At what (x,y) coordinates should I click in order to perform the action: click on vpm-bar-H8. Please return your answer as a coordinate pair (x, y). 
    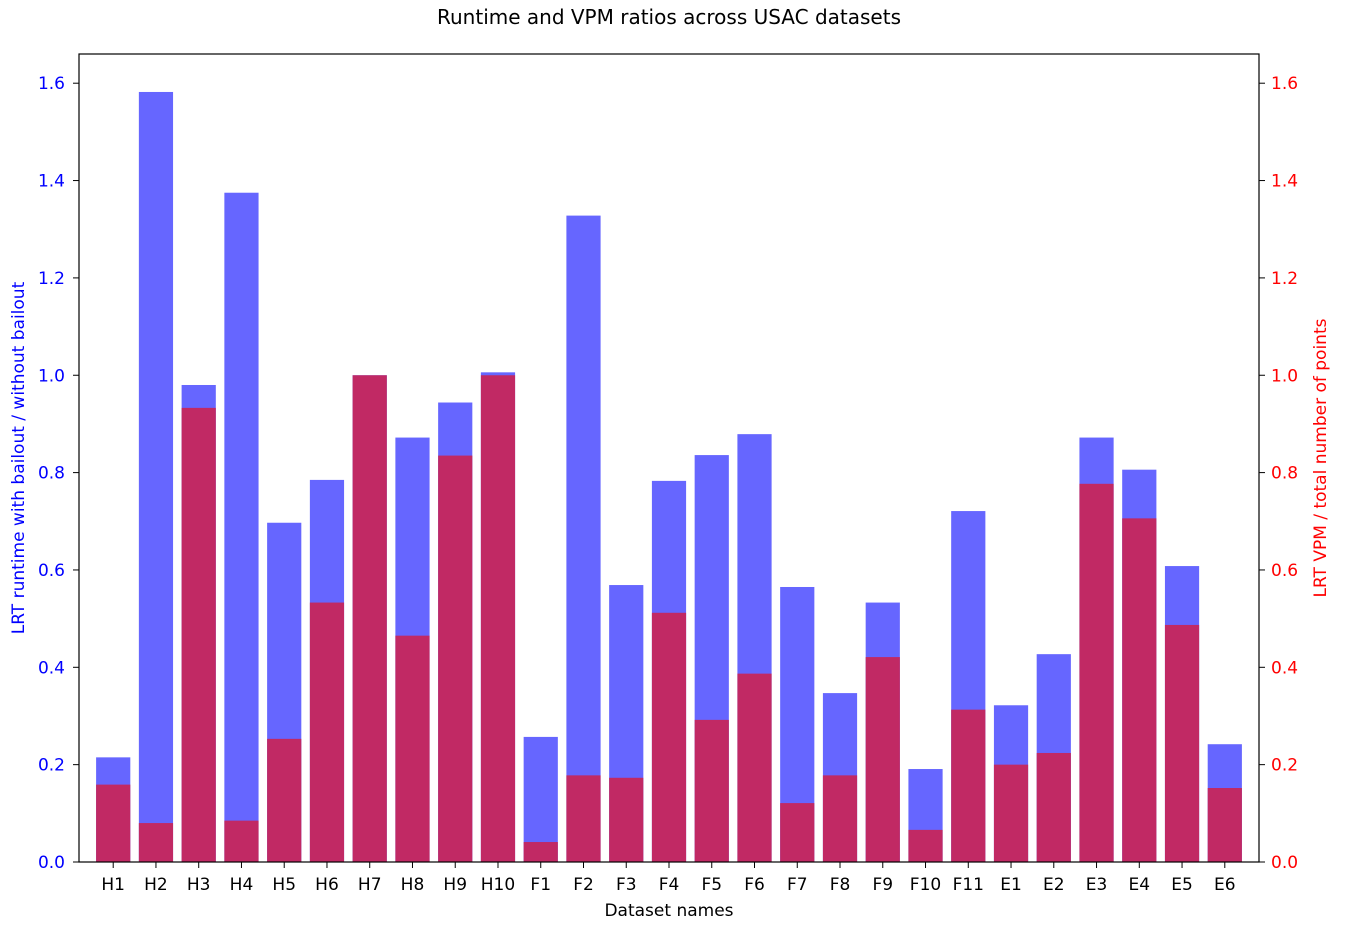
    Looking at the image, I should click on (412, 748).